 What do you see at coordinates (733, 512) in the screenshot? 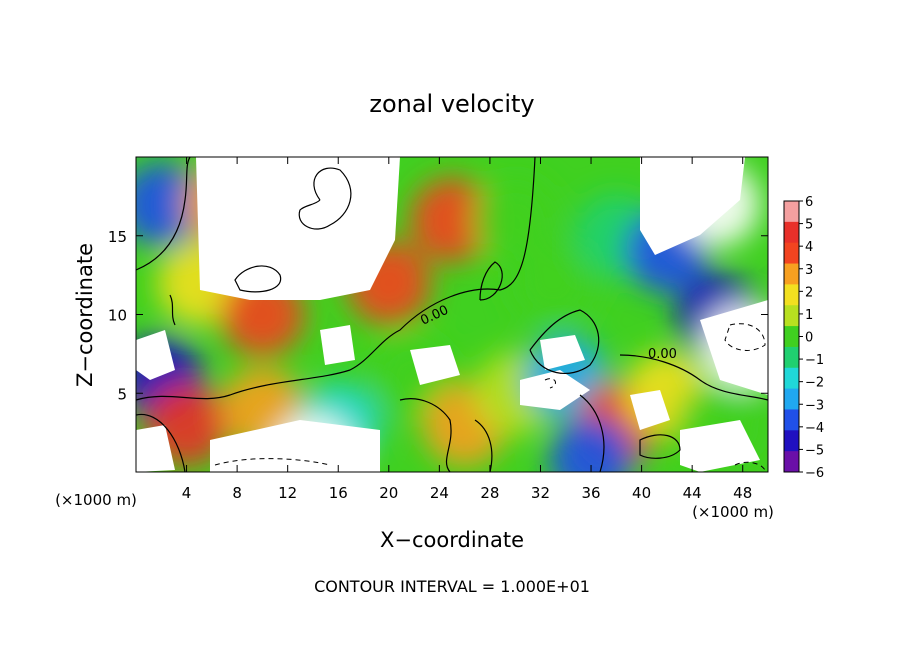
I see `x-unit-right: (×1000 m)` at bounding box center [733, 512].